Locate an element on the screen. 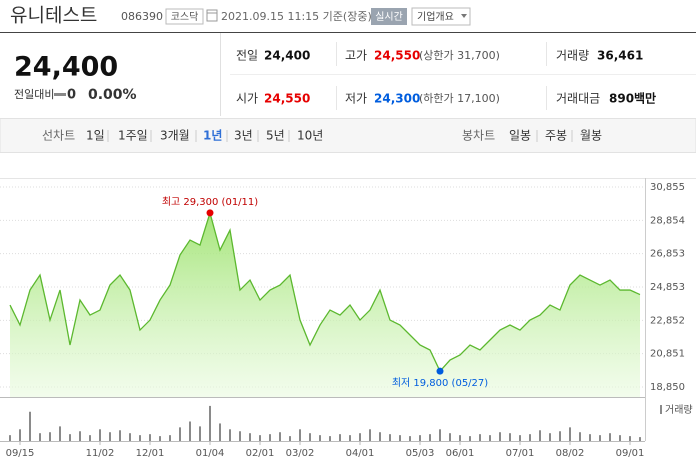 Image resolution: width=696 pixels, height=461 pixels. stat-label: 시가 is located at coordinates (247, 99).